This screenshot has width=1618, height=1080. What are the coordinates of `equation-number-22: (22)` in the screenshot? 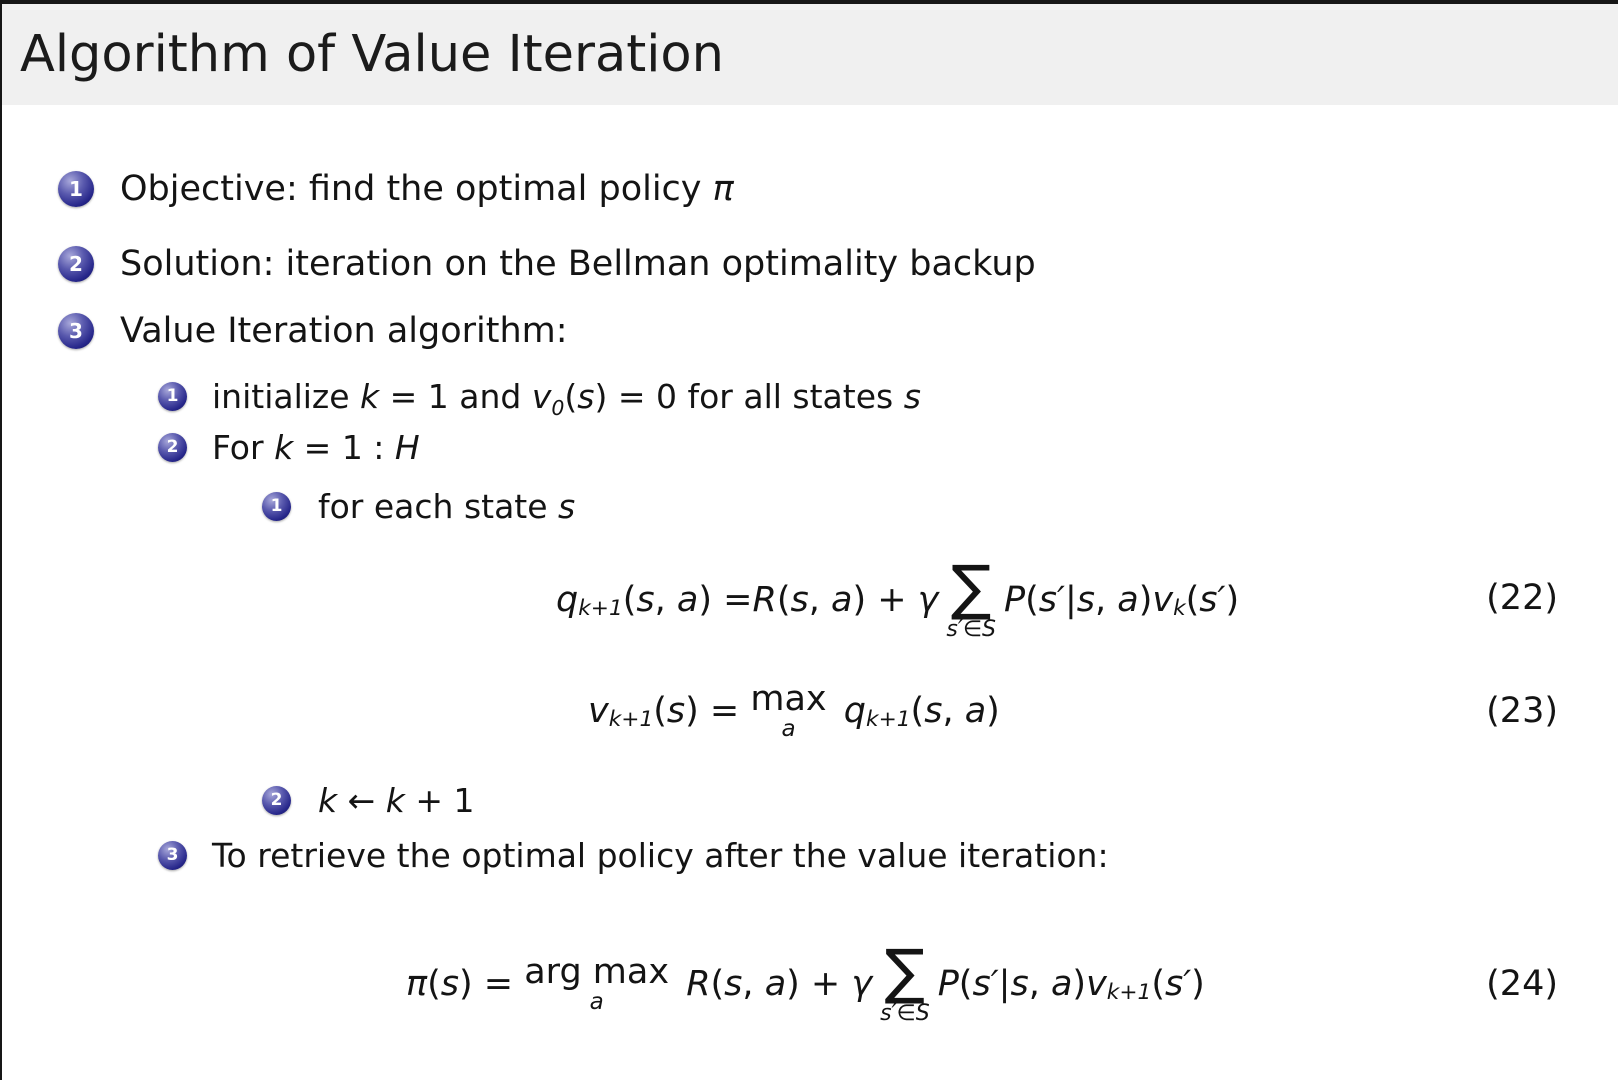 It's located at (1522, 598).